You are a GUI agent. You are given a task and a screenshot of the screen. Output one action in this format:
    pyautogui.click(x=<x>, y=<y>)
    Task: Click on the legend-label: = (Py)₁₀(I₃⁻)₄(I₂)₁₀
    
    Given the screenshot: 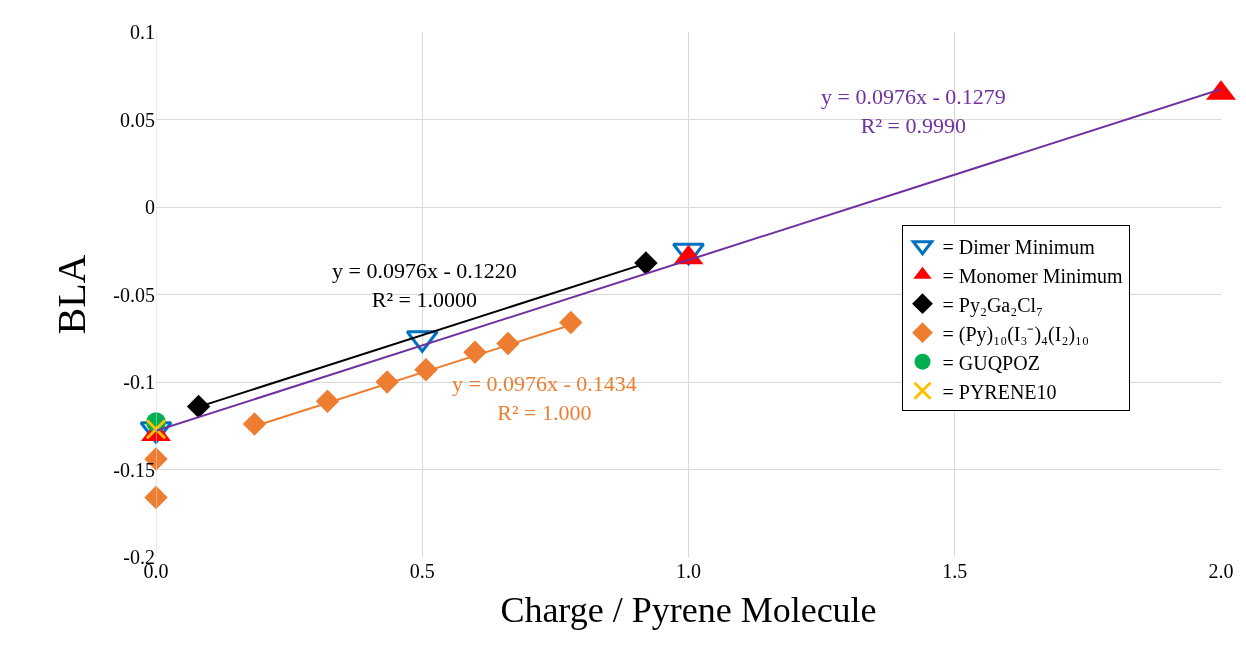 What is the action you would take?
    pyautogui.click(x=1016, y=334)
    